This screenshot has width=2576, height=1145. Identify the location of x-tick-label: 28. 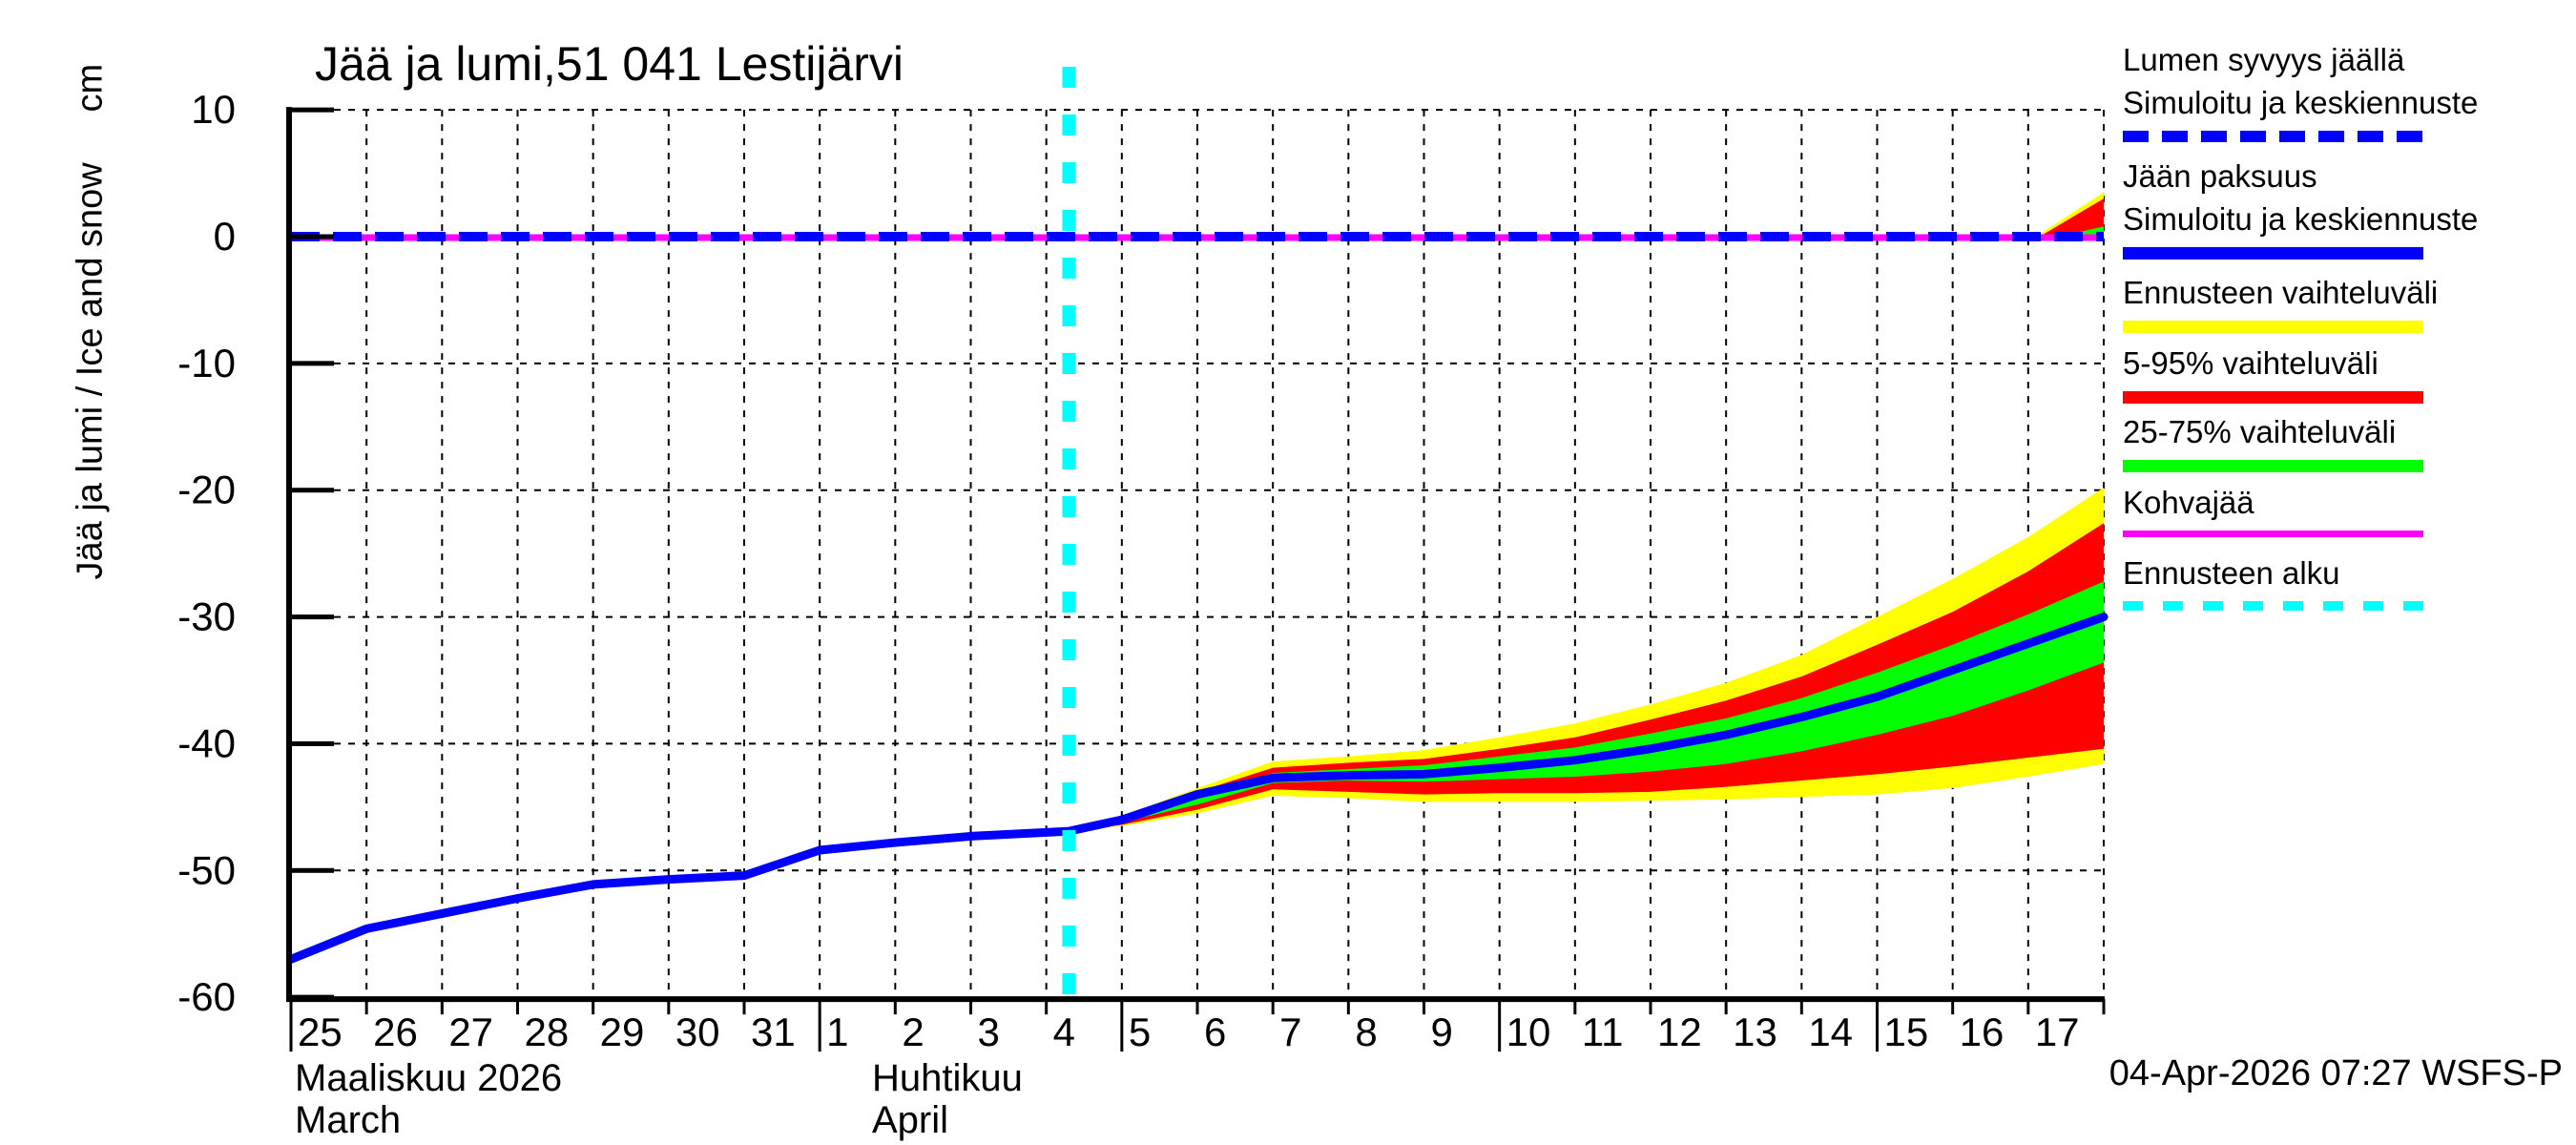
(547, 1032).